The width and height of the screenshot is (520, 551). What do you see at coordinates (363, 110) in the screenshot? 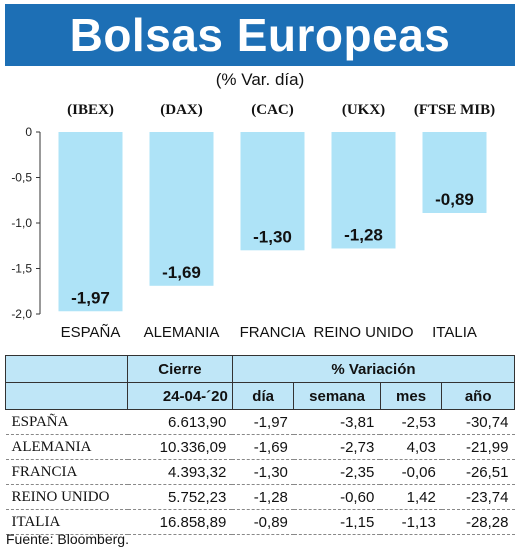
I see `index-label: (UKX)` at bounding box center [363, 110].